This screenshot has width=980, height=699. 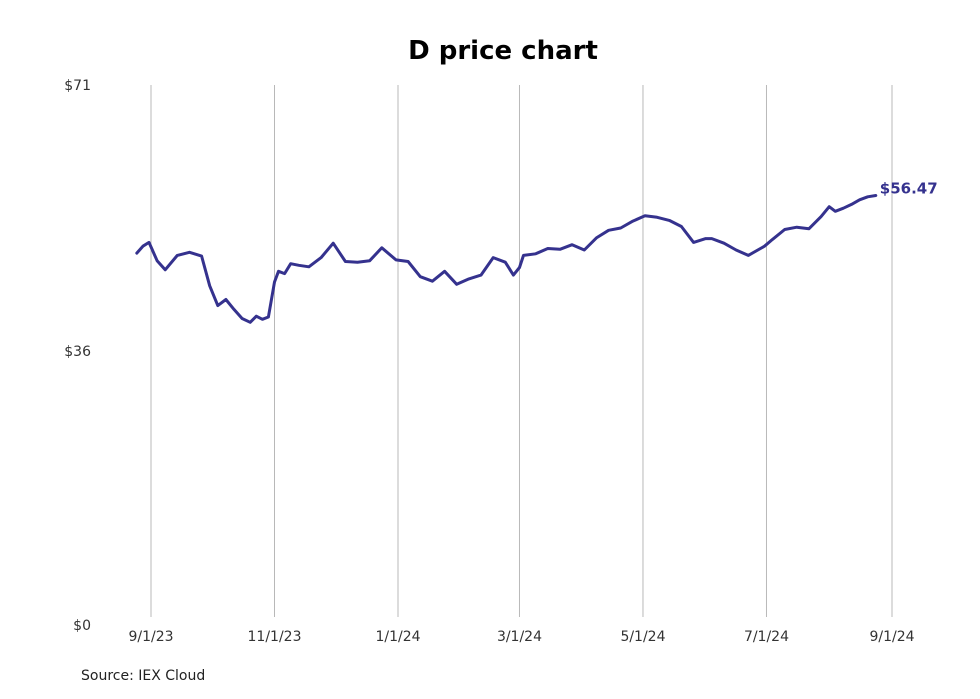 I want to click on x-tick-label: 1/1/24, so click(x=397, y=637).